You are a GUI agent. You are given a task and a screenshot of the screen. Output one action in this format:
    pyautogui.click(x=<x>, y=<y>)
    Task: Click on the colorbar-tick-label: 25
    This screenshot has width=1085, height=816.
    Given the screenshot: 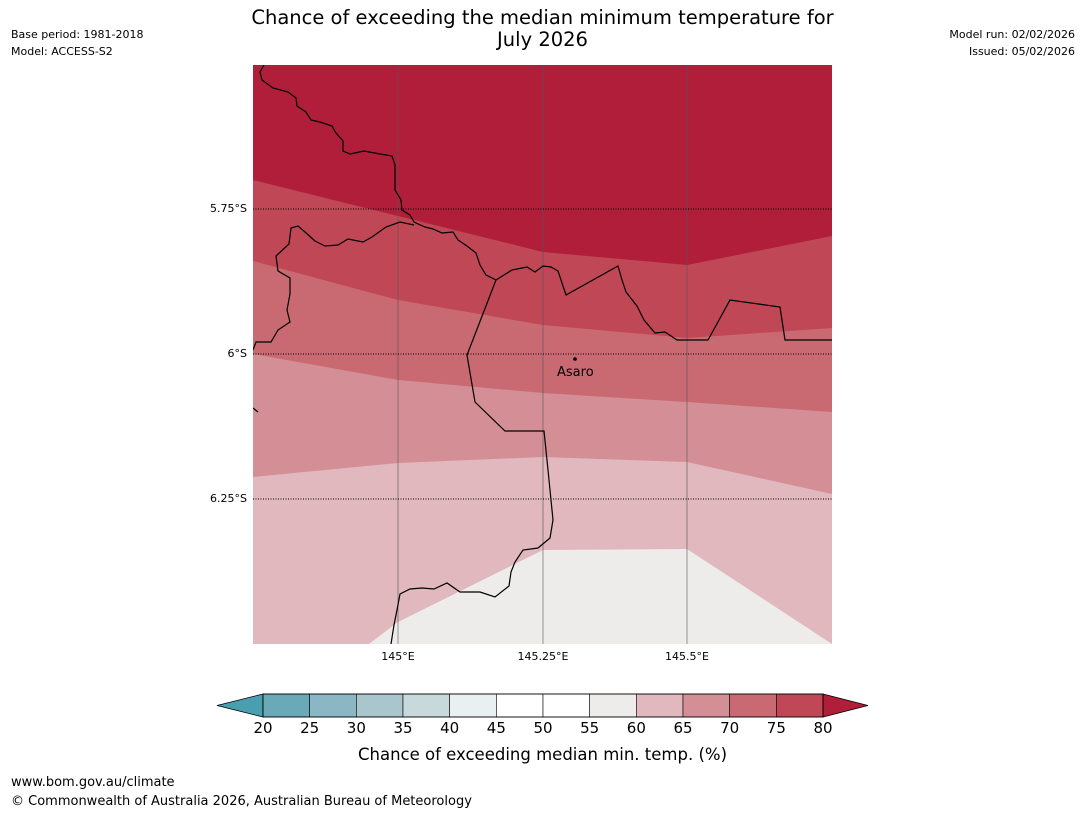 What is the action you would take?
    pyautogui.click(x=310, y=728)
    